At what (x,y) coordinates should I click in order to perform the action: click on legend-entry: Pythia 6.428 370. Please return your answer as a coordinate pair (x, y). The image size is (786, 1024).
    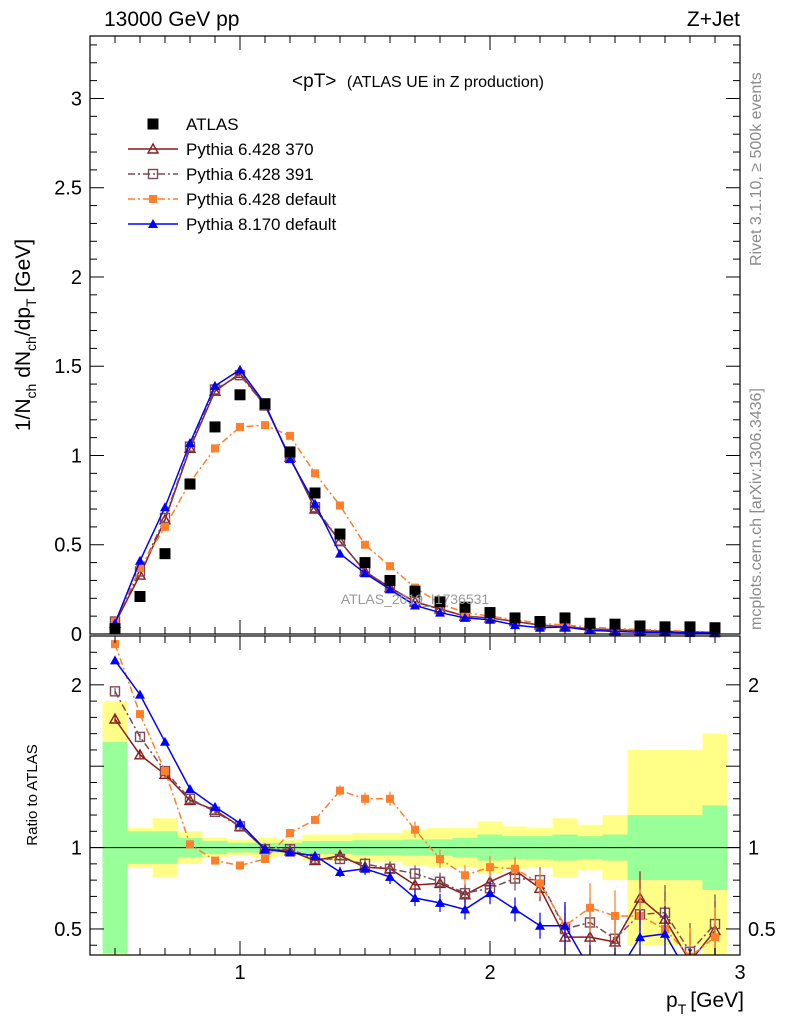
    Looking at the image, I should click on (221, 149).